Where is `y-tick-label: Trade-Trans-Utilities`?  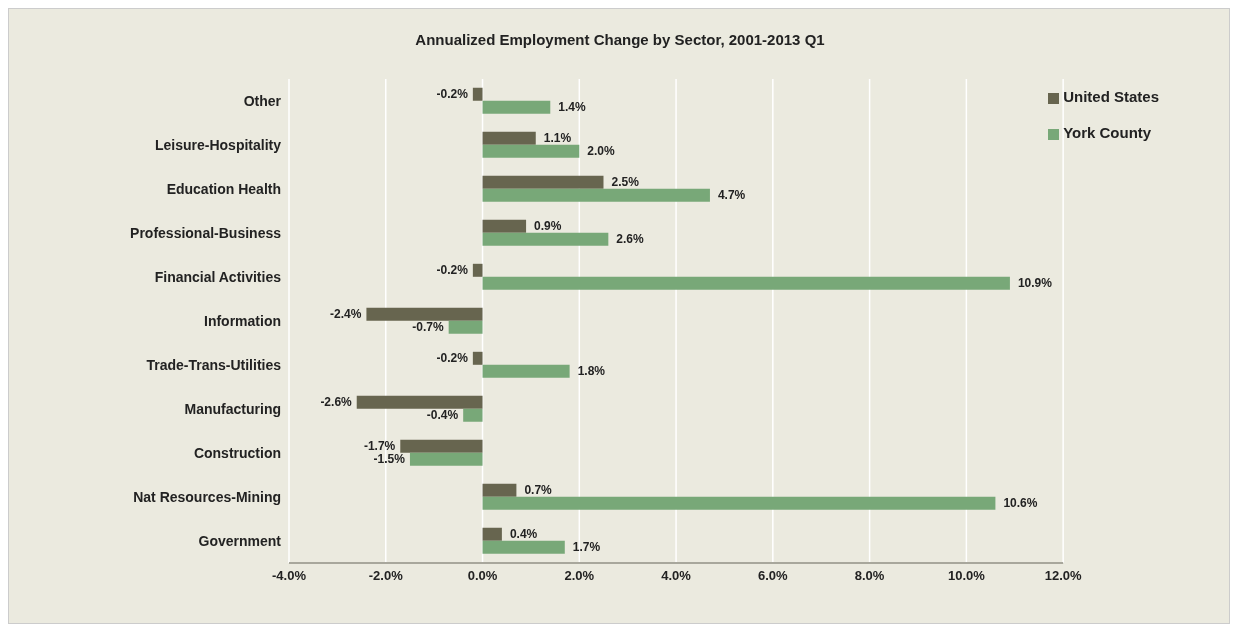 y-tick-label: Trade-Trans-Utilities is located at coordinates (214, 364).